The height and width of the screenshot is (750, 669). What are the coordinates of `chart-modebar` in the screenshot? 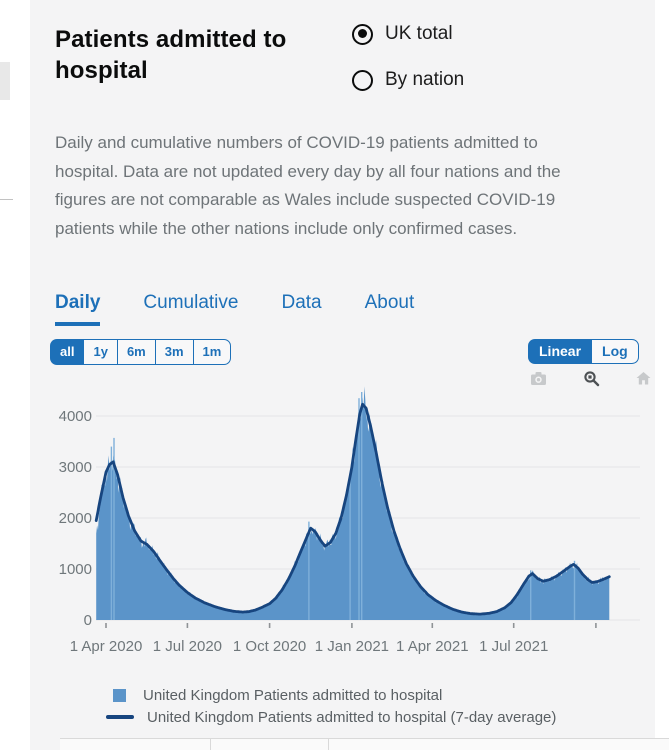 It's located at (591, 378).